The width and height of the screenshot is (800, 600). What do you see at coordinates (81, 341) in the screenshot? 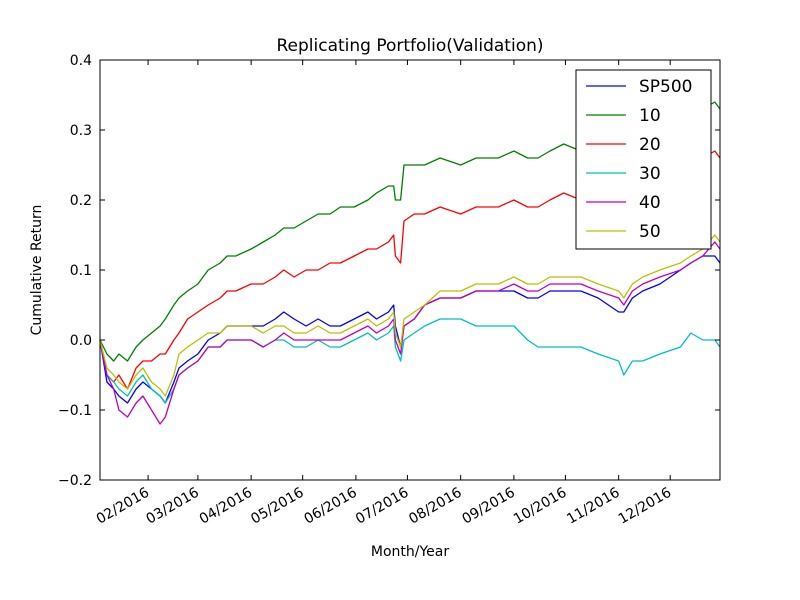
I see `y-tick-label: 0.0` at bounding box center [81, 341].